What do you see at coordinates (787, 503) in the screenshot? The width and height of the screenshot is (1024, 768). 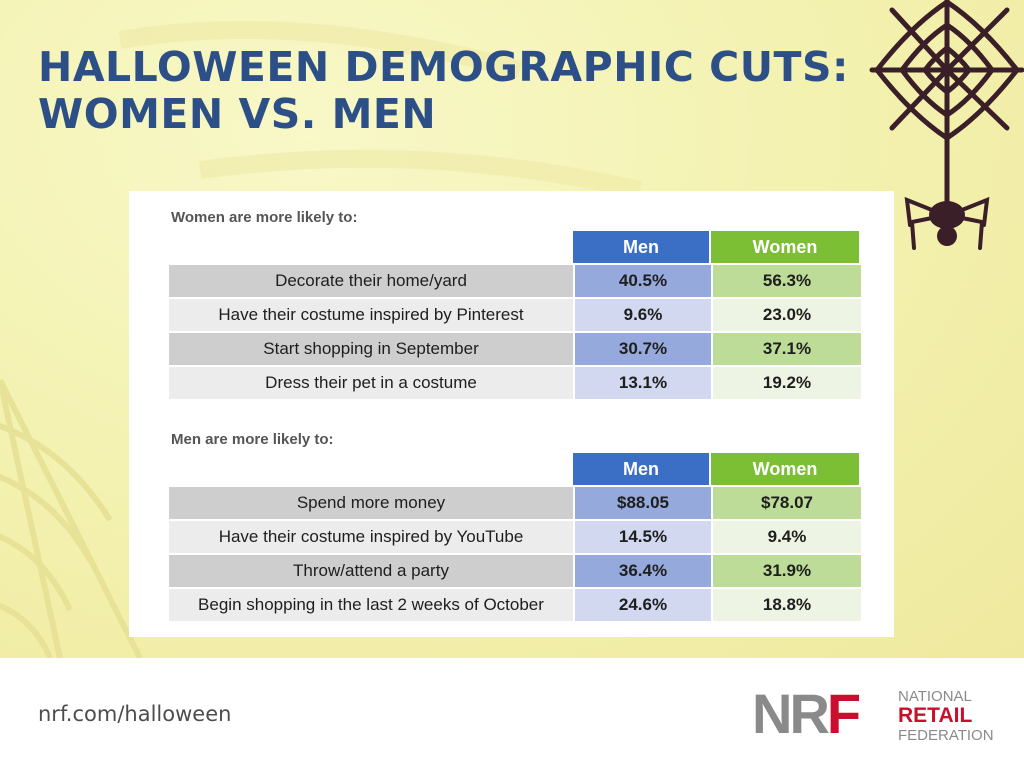 I see `women-value: $78.07` at bounding box center [787, 503].